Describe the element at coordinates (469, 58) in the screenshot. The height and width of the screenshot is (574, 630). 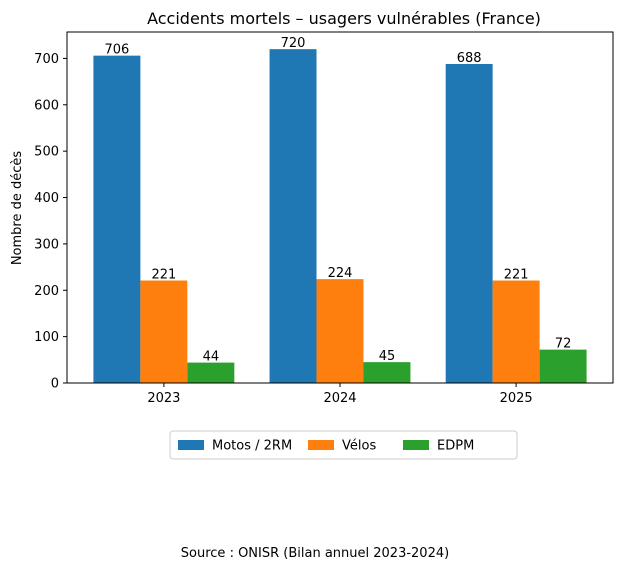
I see `data-label: 688` at that location.